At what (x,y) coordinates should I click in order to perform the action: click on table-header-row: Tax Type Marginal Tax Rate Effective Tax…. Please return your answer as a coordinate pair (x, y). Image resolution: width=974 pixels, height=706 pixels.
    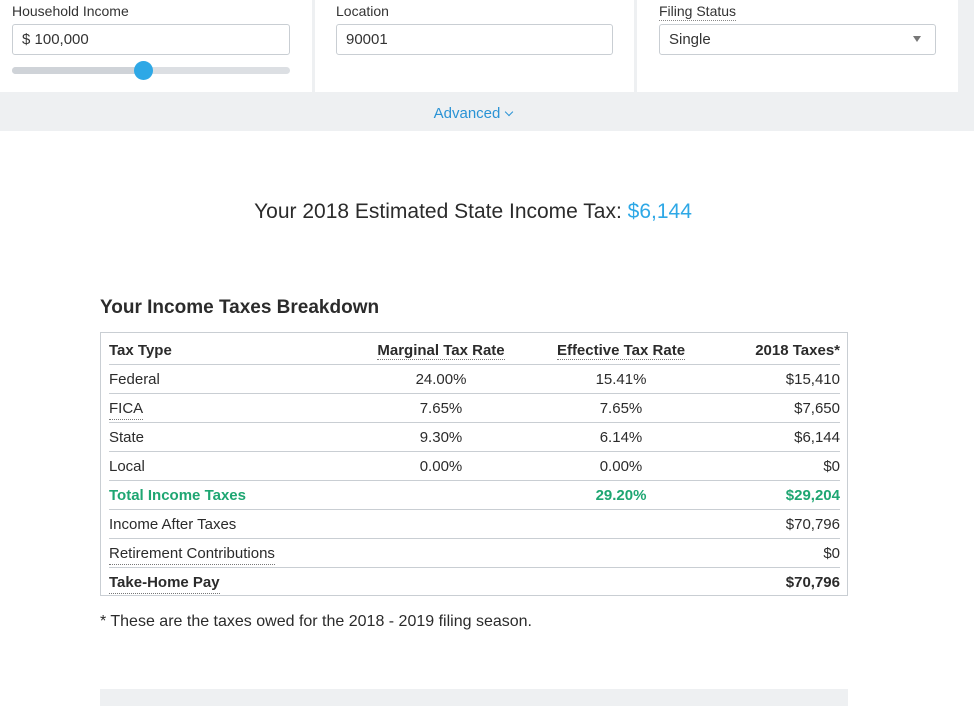
    Looking at the image, I should click on (474, 350).